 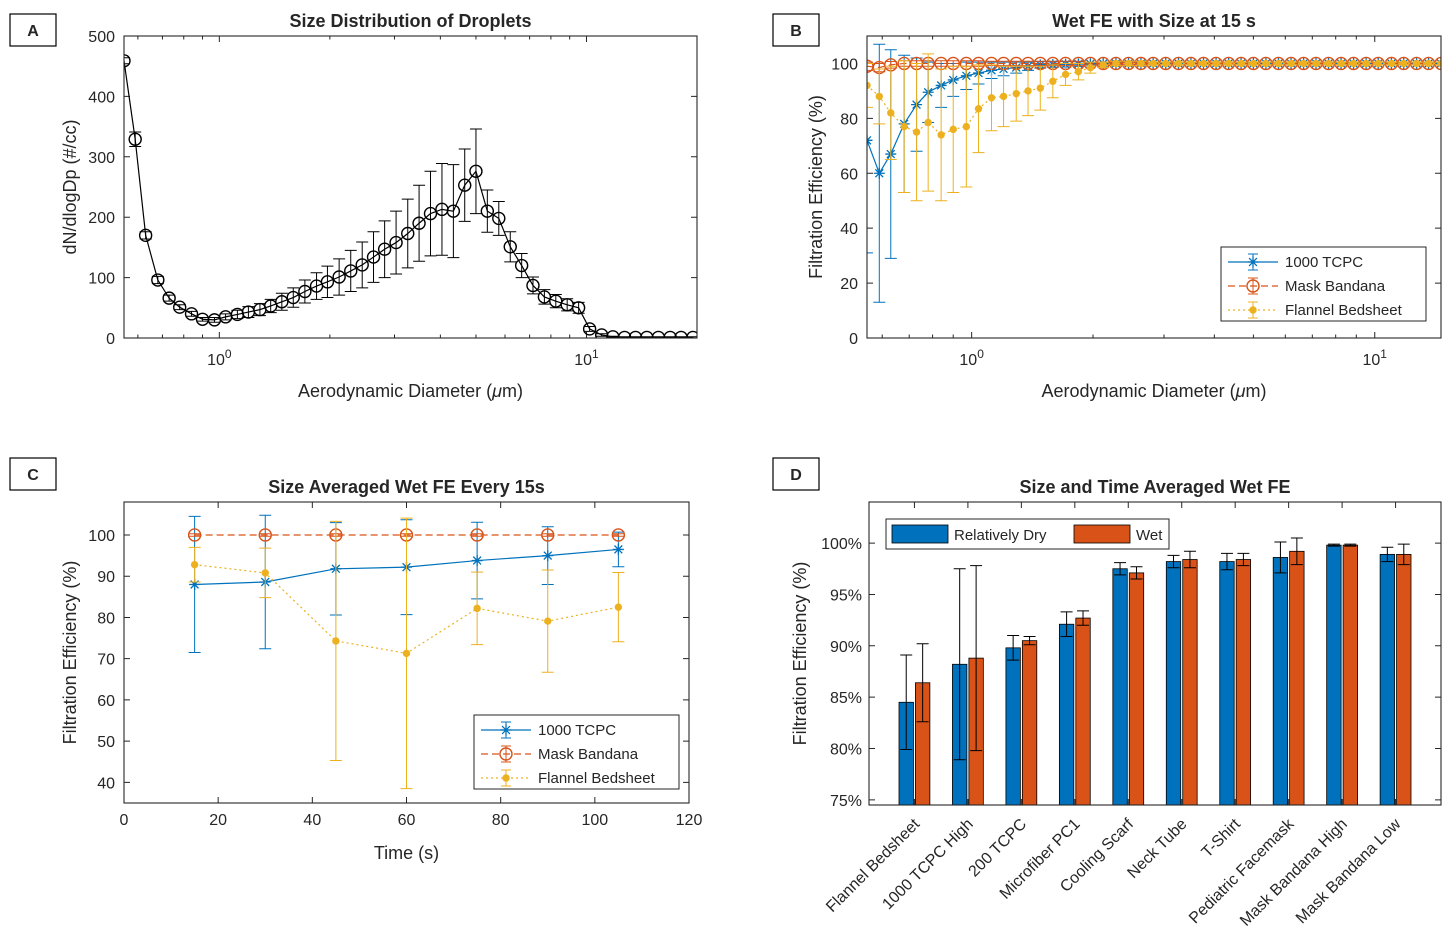 I want to click on category-label: Mask Bandana High, so click(x=1294, y=873).